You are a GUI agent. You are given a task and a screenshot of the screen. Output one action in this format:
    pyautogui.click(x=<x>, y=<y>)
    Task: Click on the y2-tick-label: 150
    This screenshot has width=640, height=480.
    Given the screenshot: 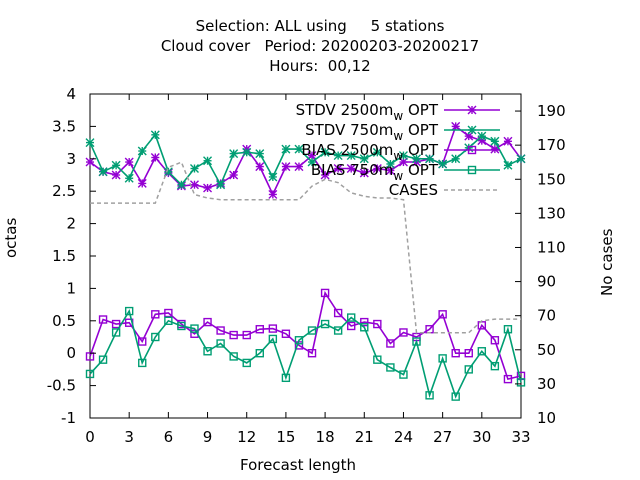 What is the action you would take?
    pyautogui.click(x=551, y=179)
    